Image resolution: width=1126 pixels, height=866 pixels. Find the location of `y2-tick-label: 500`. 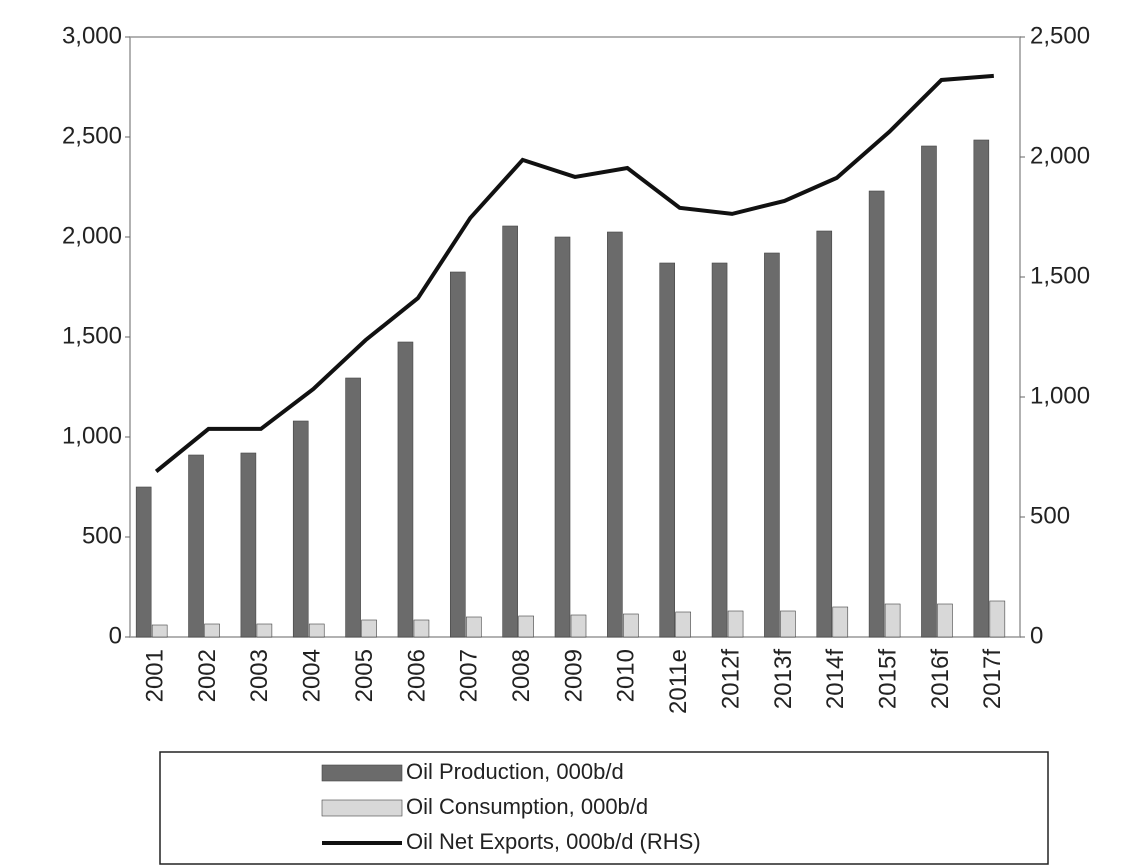

y2-tick-label: 500 is located at coordinates (1050, 515).